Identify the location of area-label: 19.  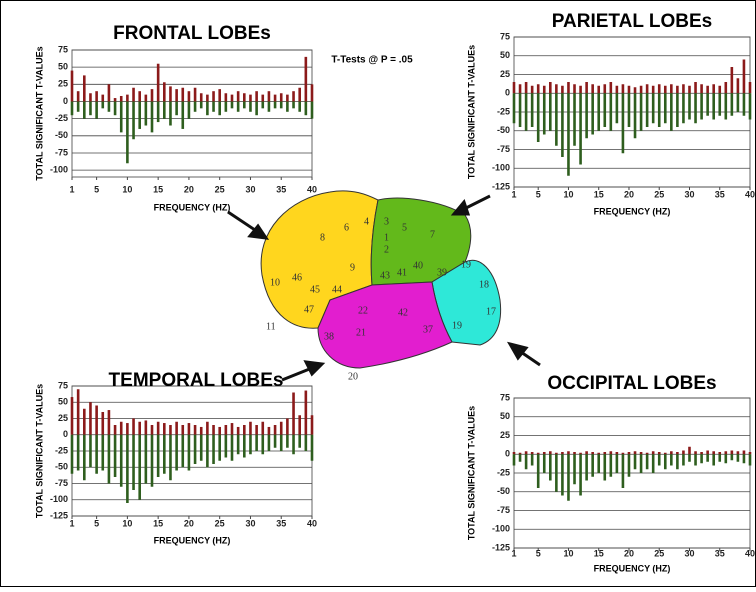
(457, 325).